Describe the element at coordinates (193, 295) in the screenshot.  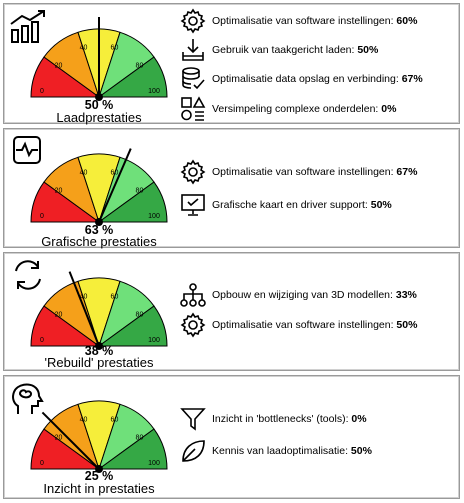
I see `hierarchy-icon` at that location.